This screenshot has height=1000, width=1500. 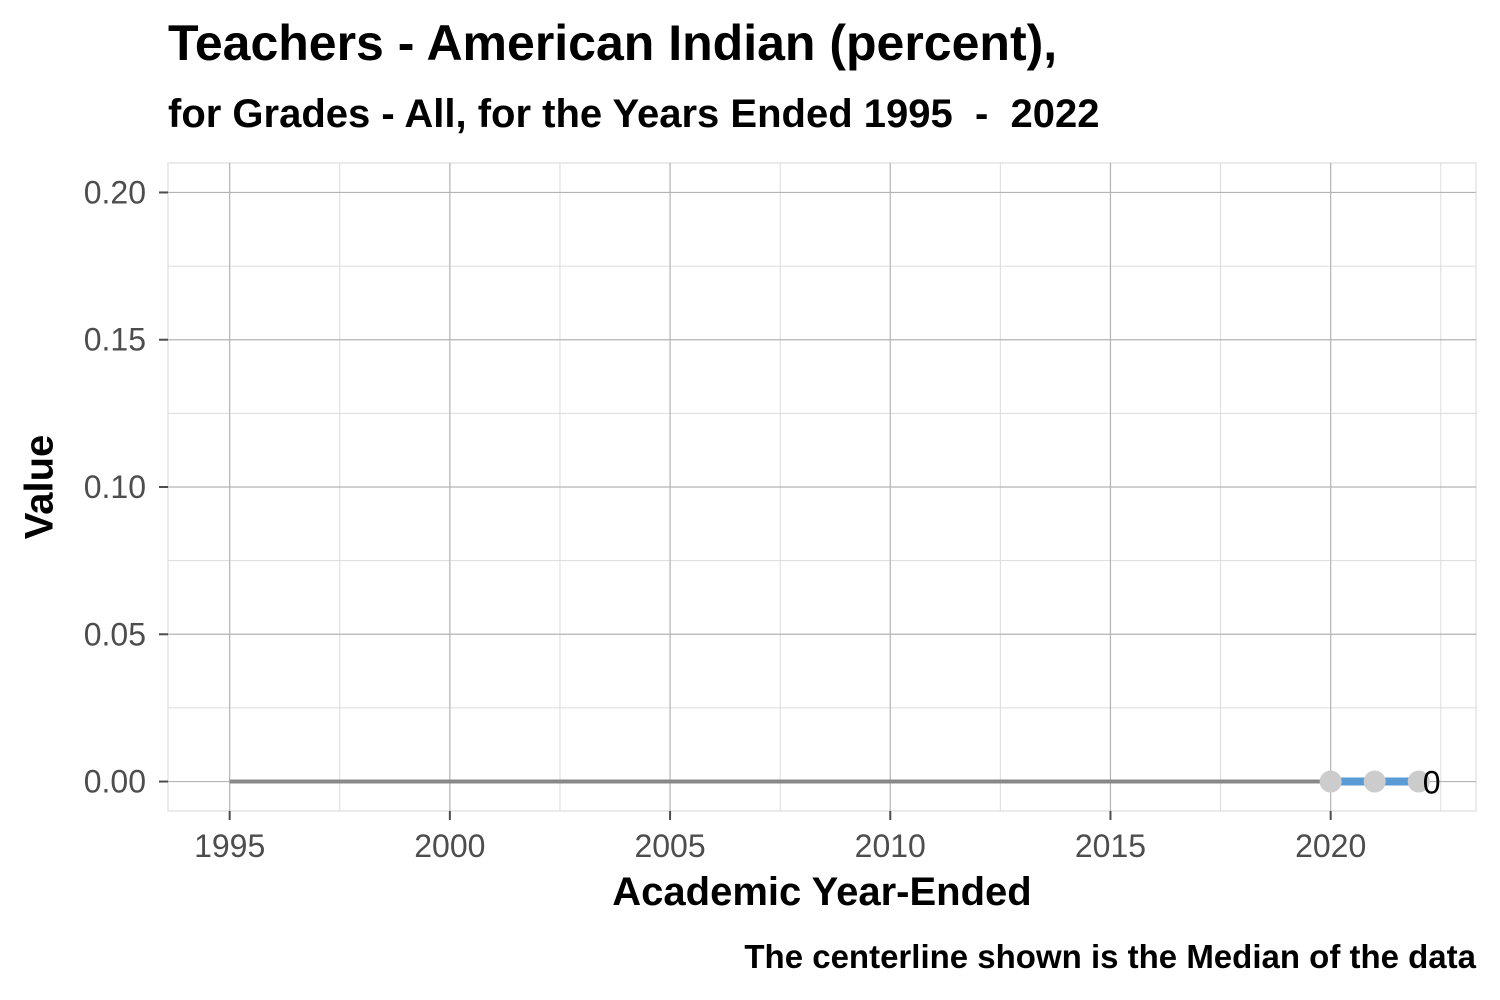 What do you see at coordinates (835, 783) in the screenshot?
I see `data-series: 0` at bounding box center [835, 783].